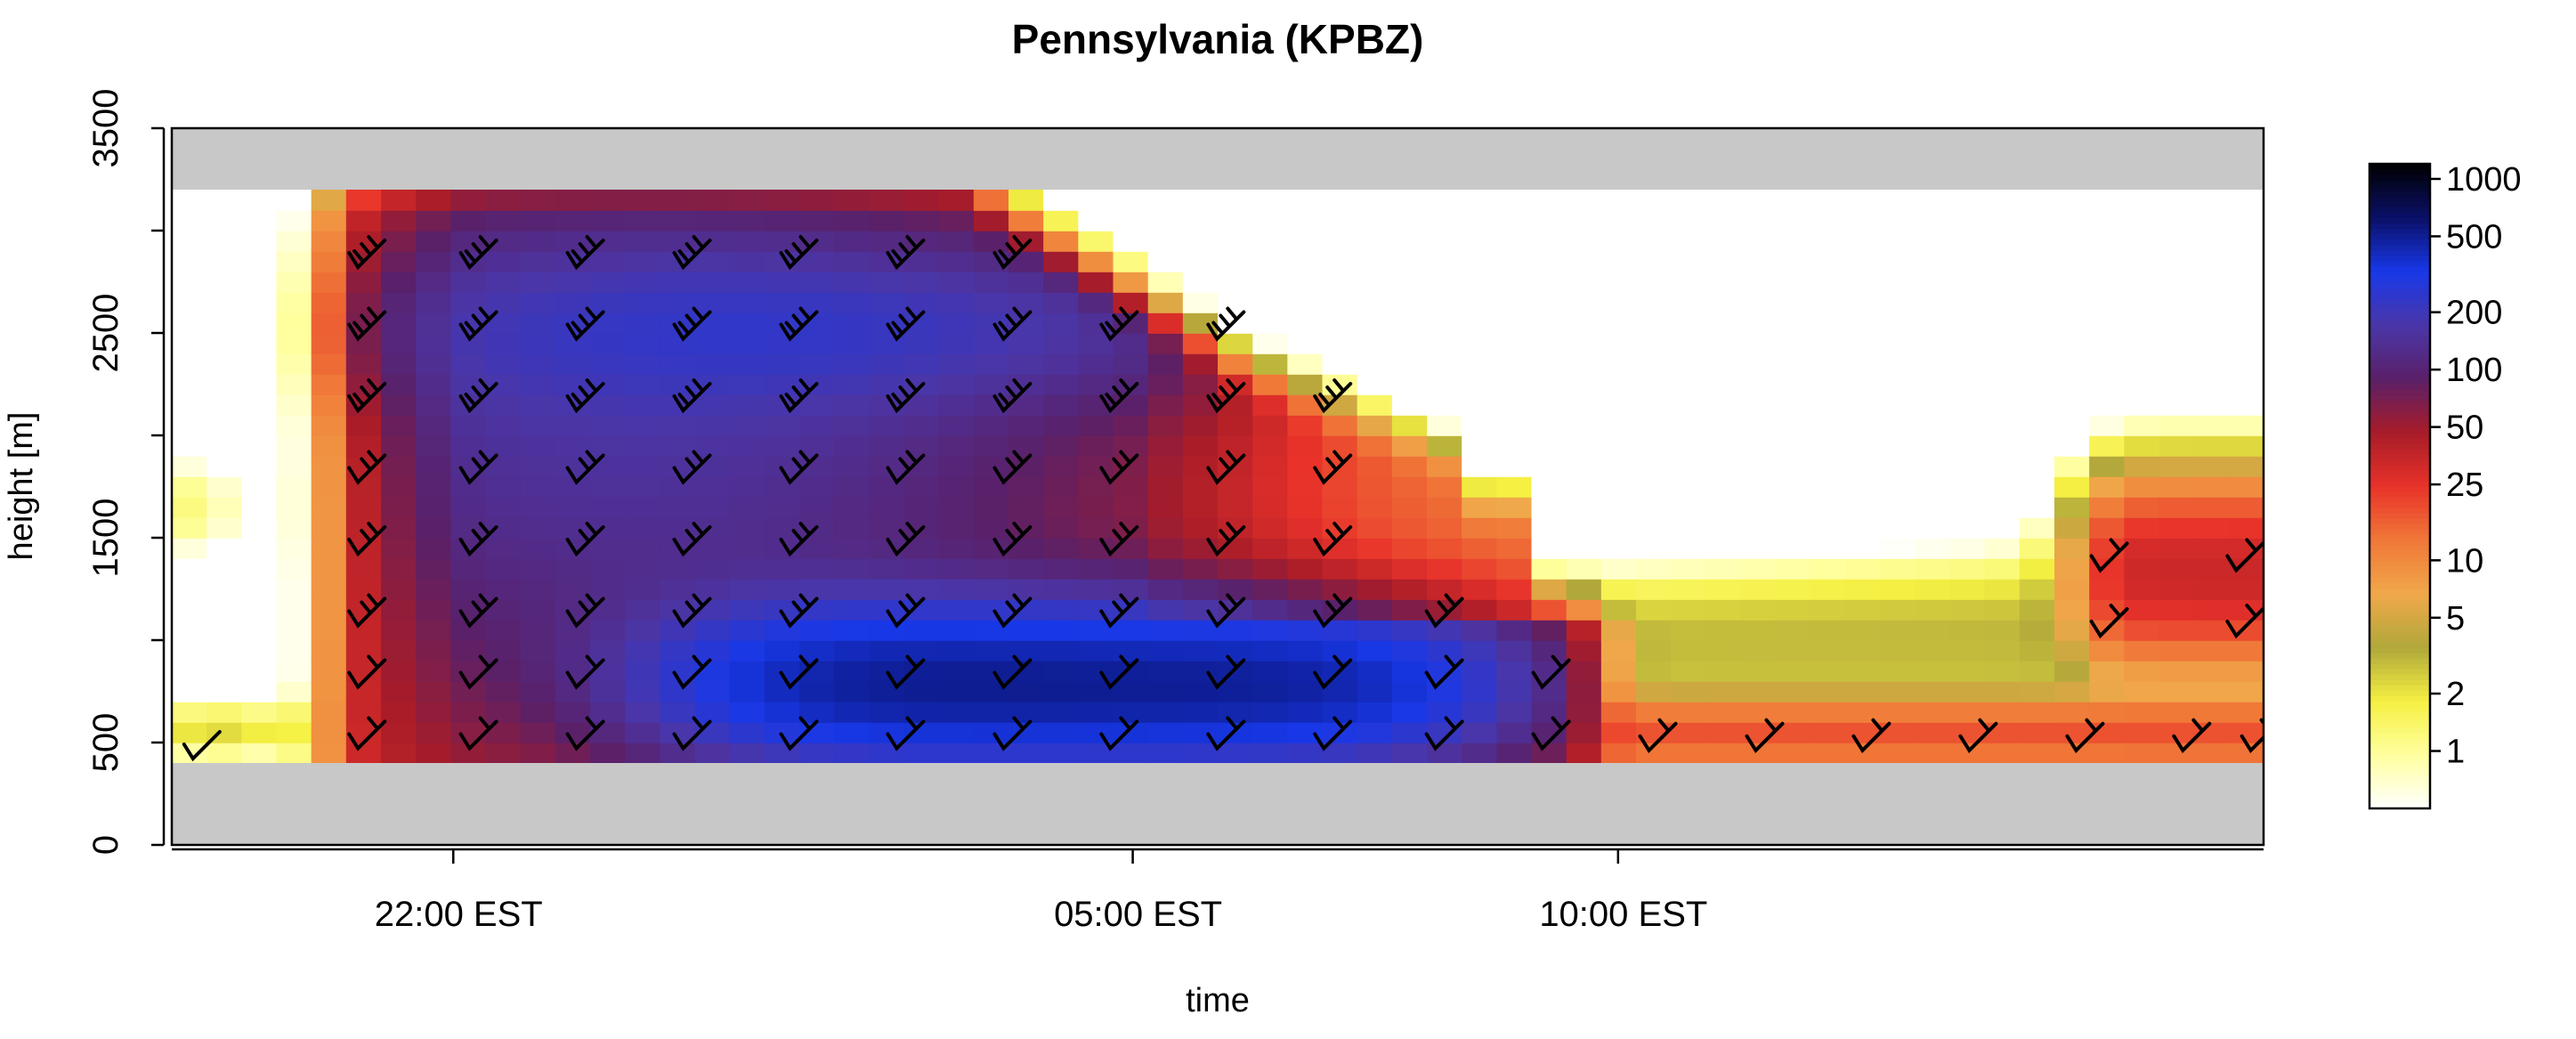 This screenshot has height=1039, width=2576. Describe the element at coordinates (1138, 914) in the screenshot. I see `x-tick-label: 05:00 EST` at that location.